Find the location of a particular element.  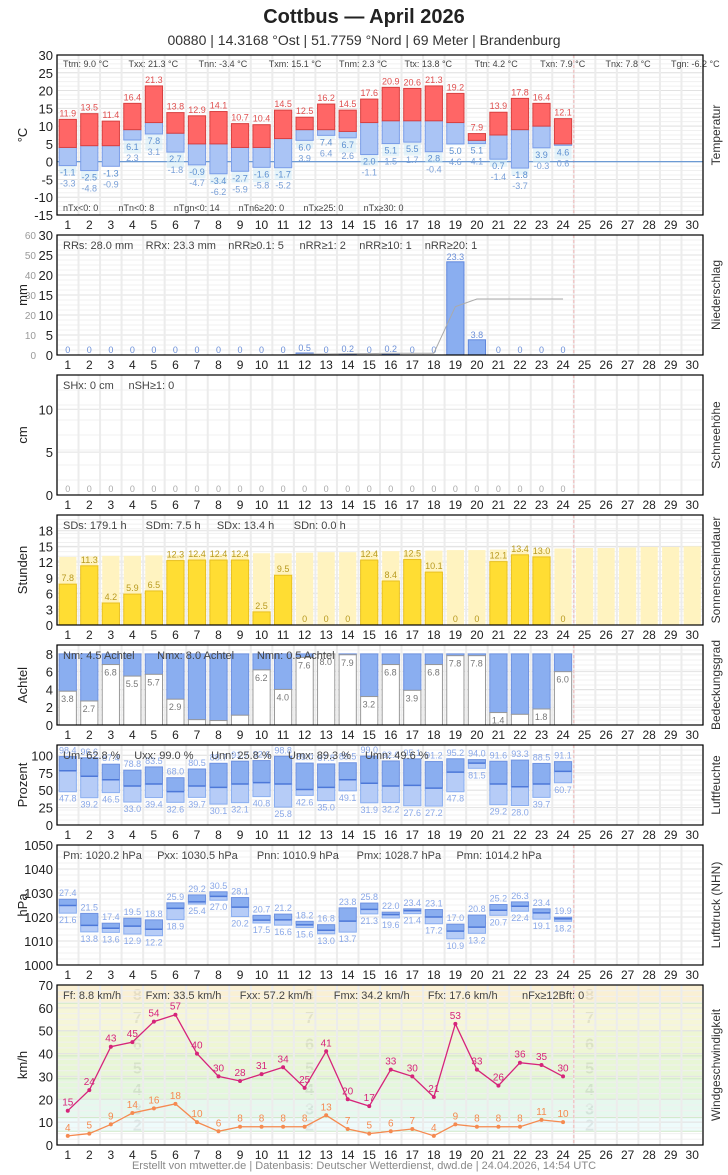

svg-text: 0.7 is located at coordinates (498, 166).